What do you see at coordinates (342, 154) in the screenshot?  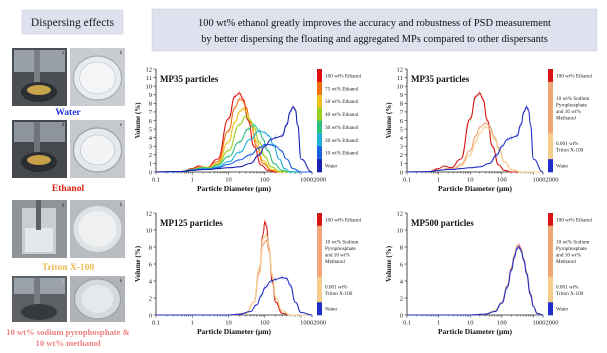 I see `legend-label: 10 wt% Ethanol` at bounding box center [342, 154].